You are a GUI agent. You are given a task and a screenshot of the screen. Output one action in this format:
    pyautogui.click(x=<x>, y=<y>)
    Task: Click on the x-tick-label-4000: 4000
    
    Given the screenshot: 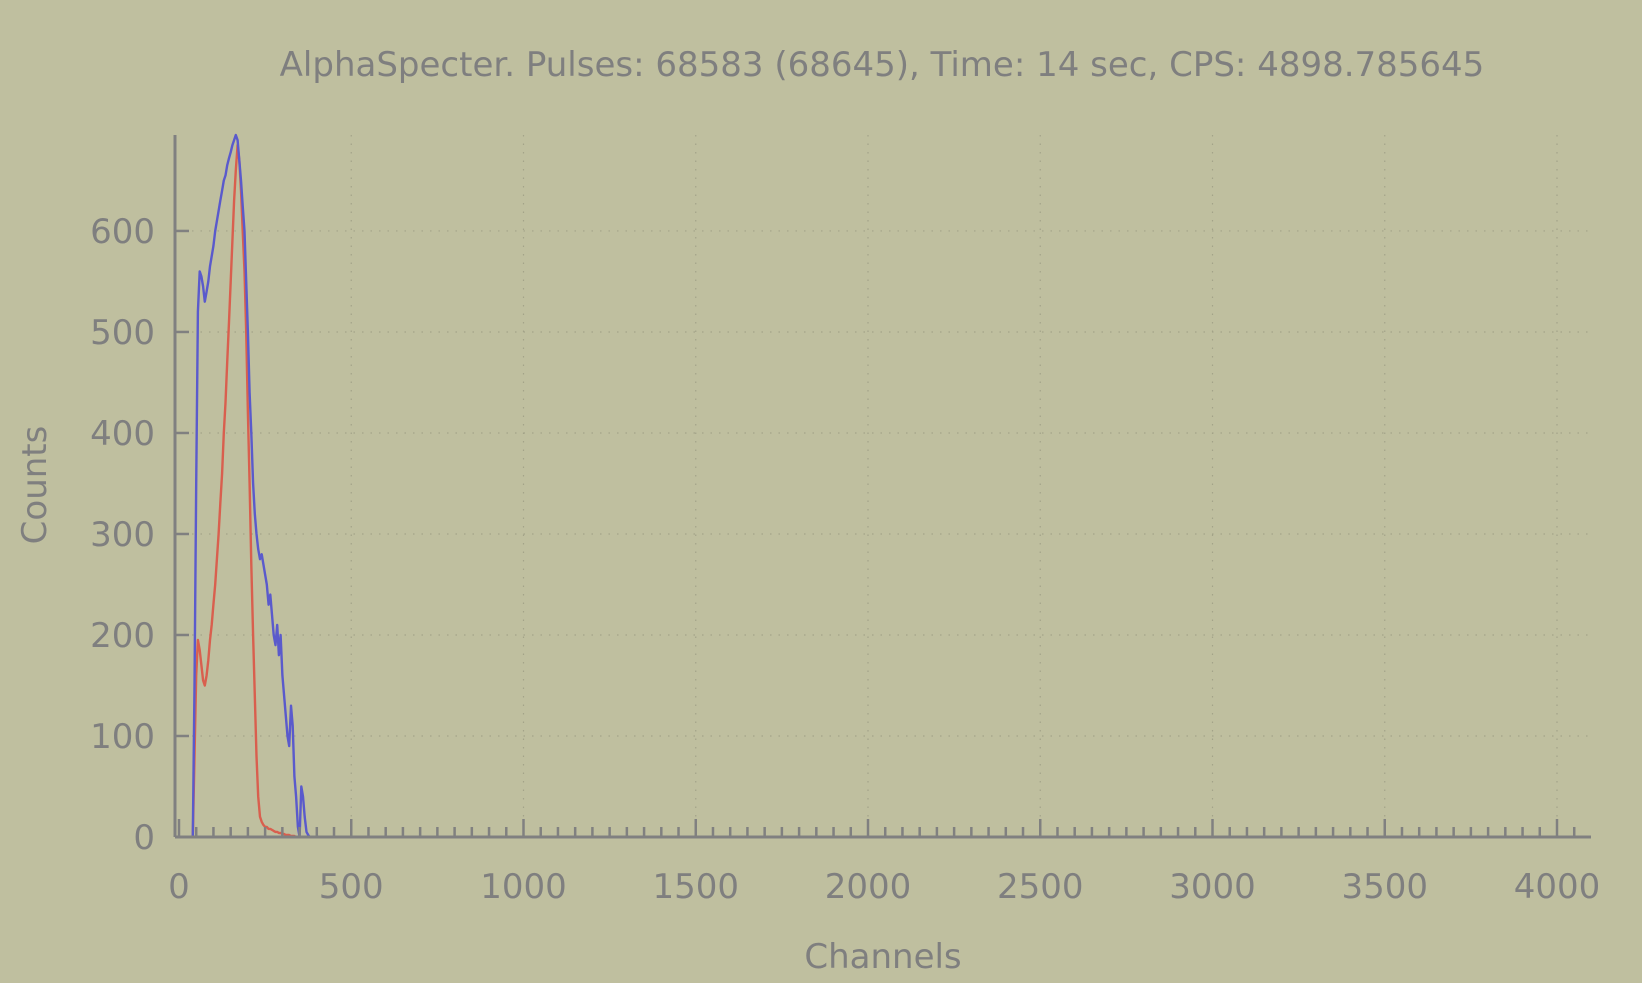 What is the action you would take?
    pyautogui.click(x=1557, y=887)
    